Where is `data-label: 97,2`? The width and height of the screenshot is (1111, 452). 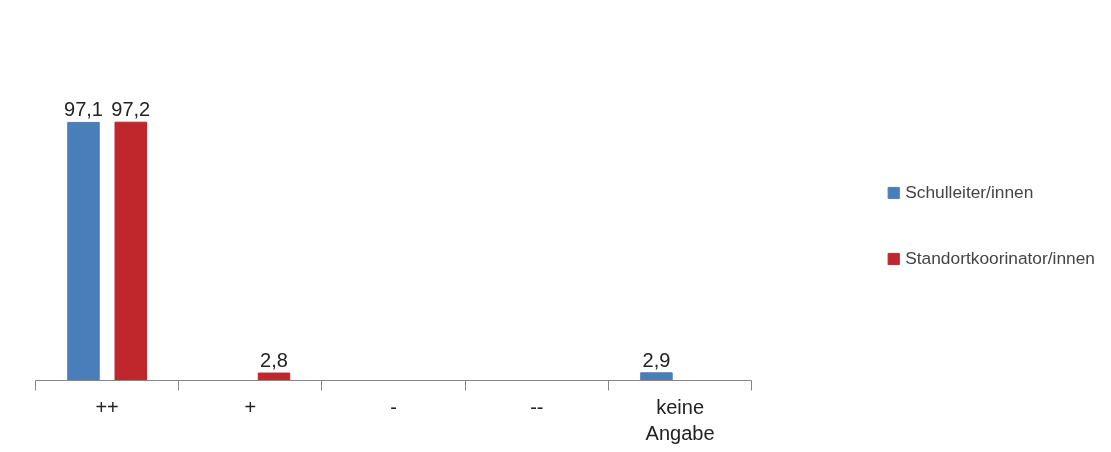
data-label: 97,2 is located at coordinates (131, 109).